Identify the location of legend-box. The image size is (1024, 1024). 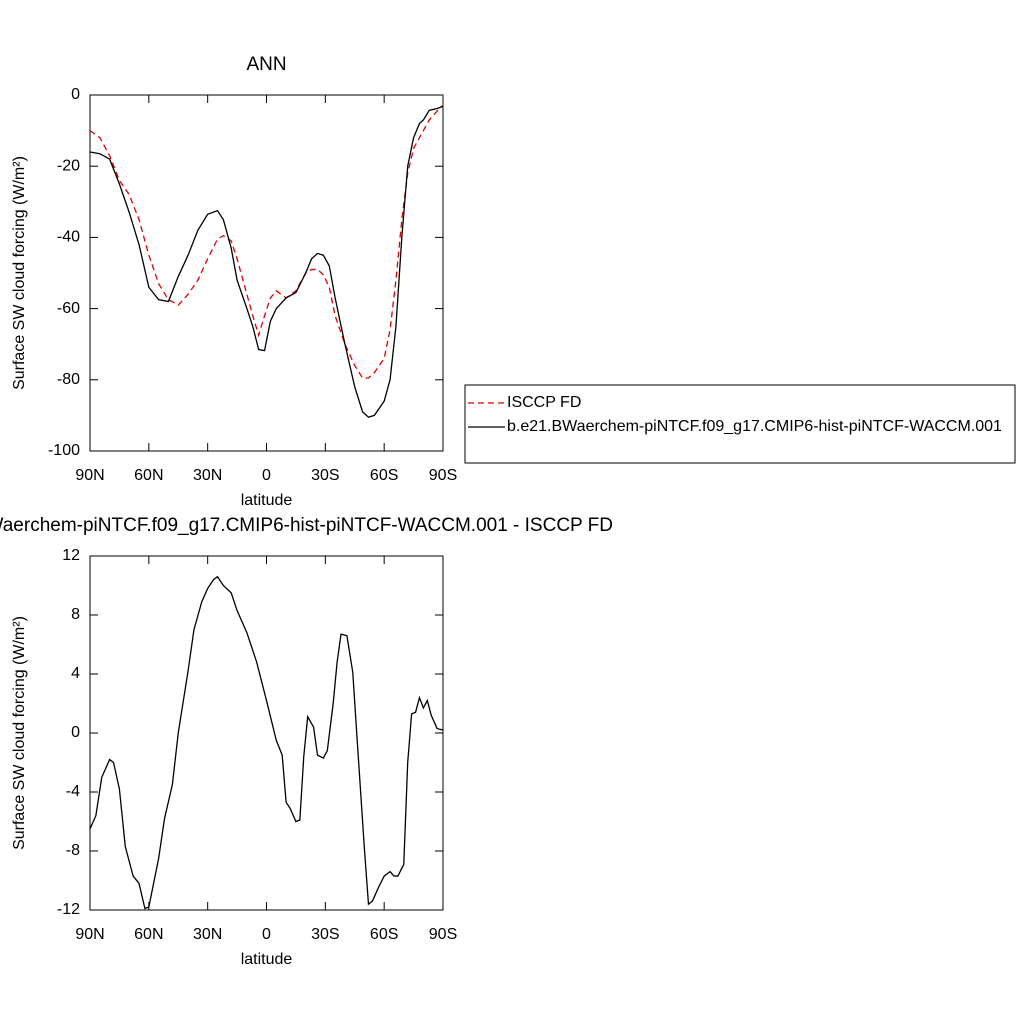
(740, 424).